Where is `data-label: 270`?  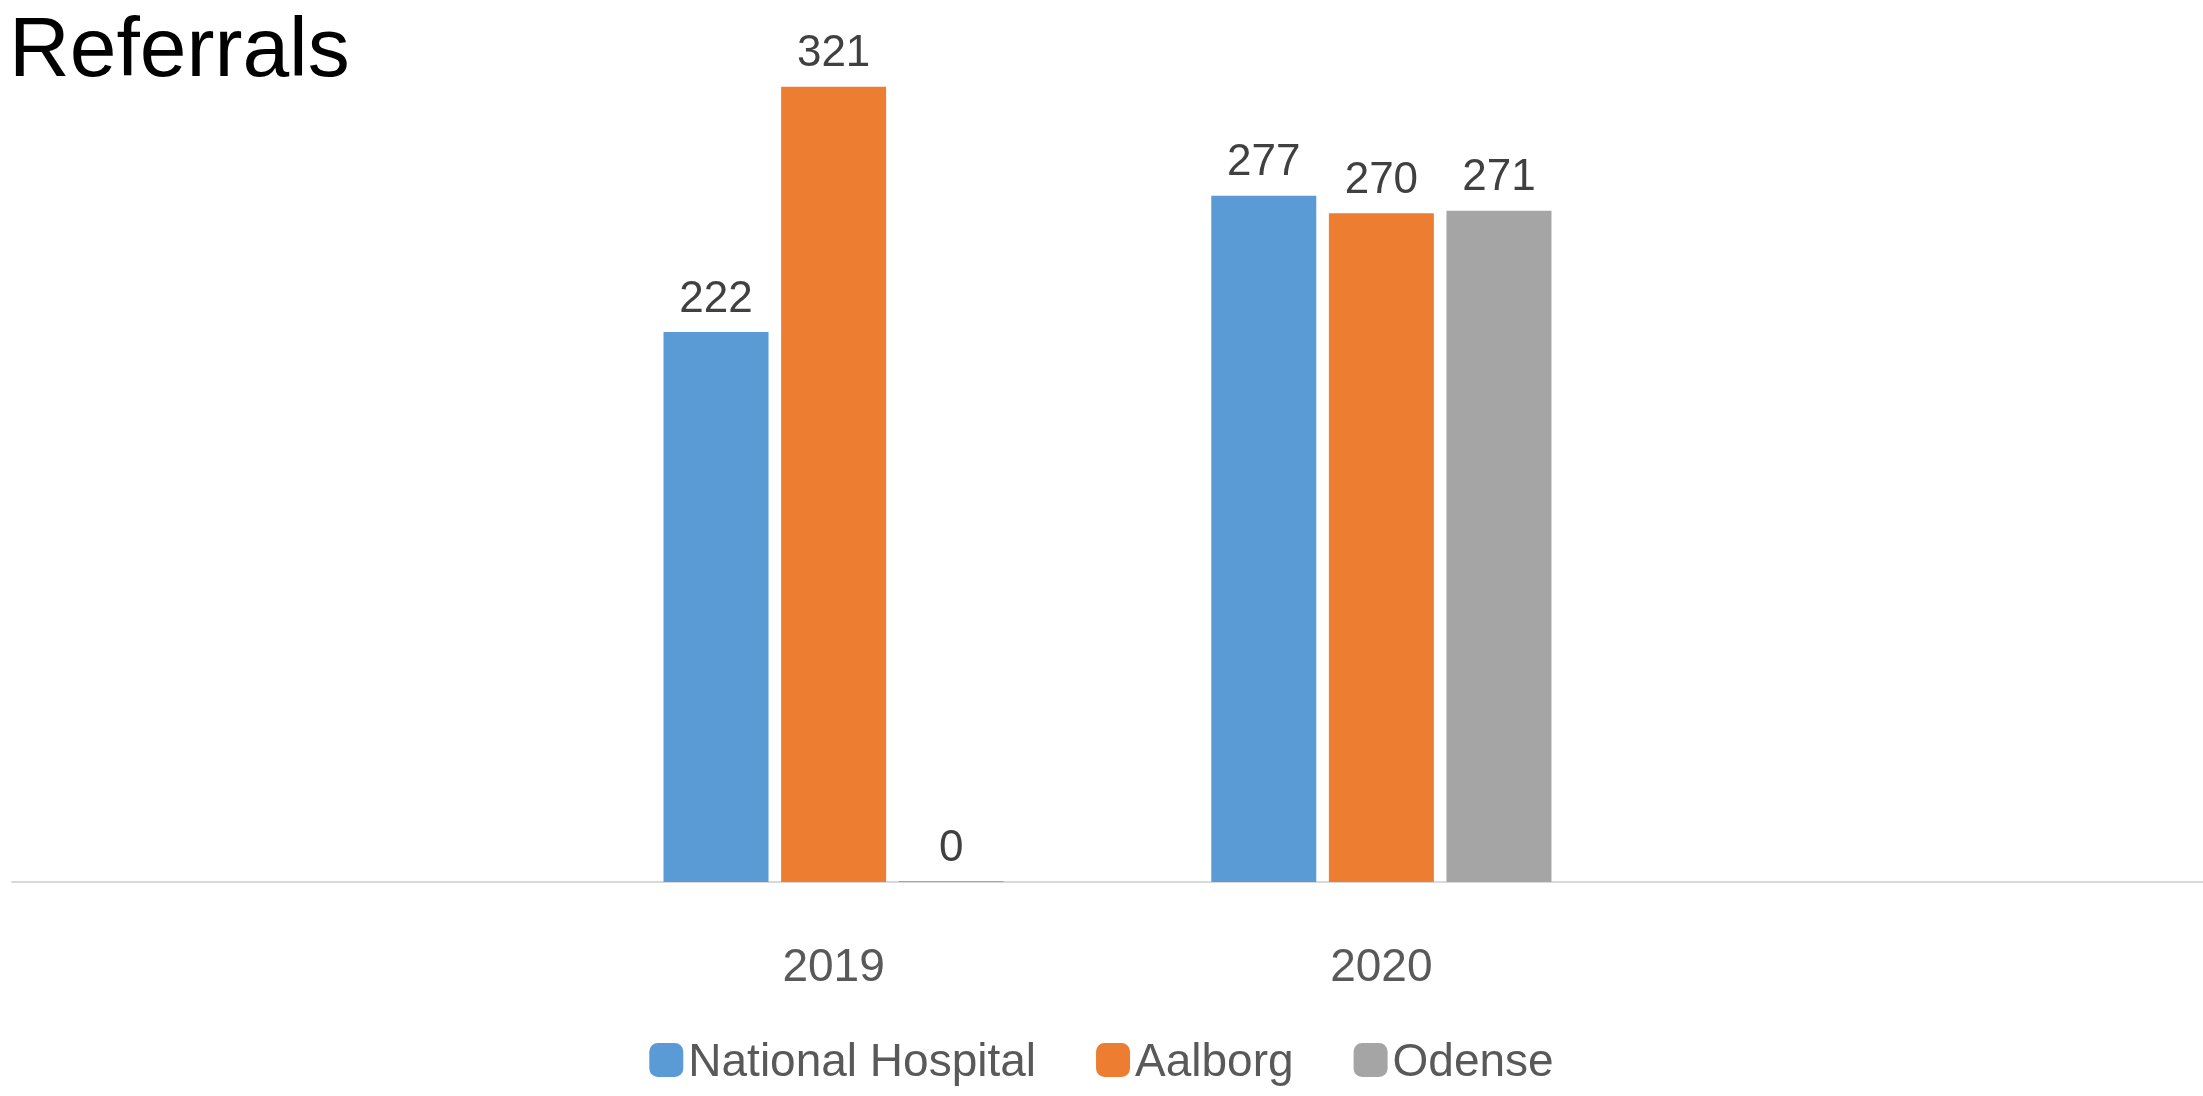 data-label: 270 is located at coordinates (1381, 177).